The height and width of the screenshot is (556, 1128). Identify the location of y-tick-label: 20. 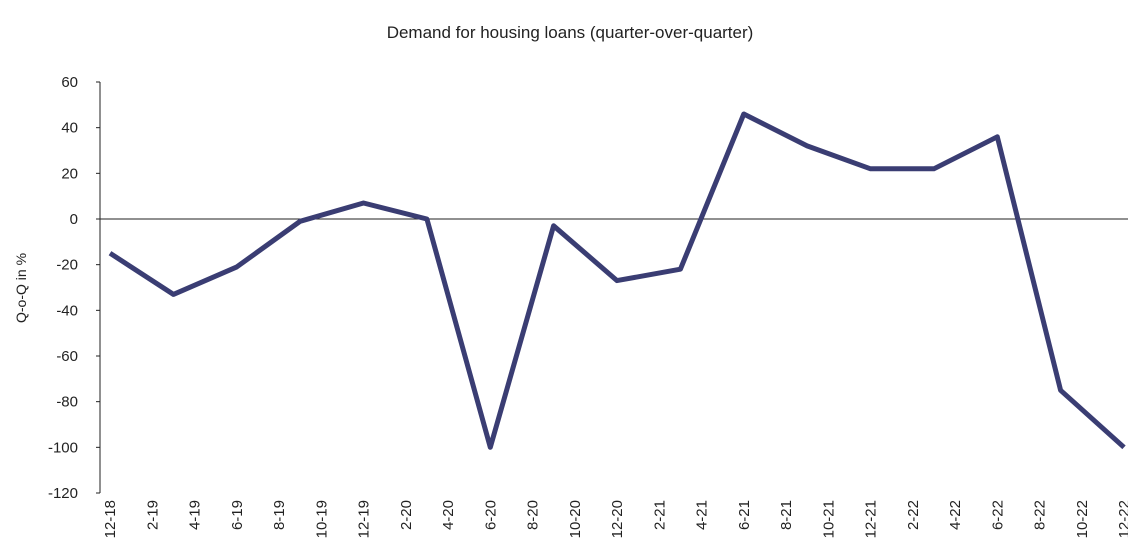
(69, 173).